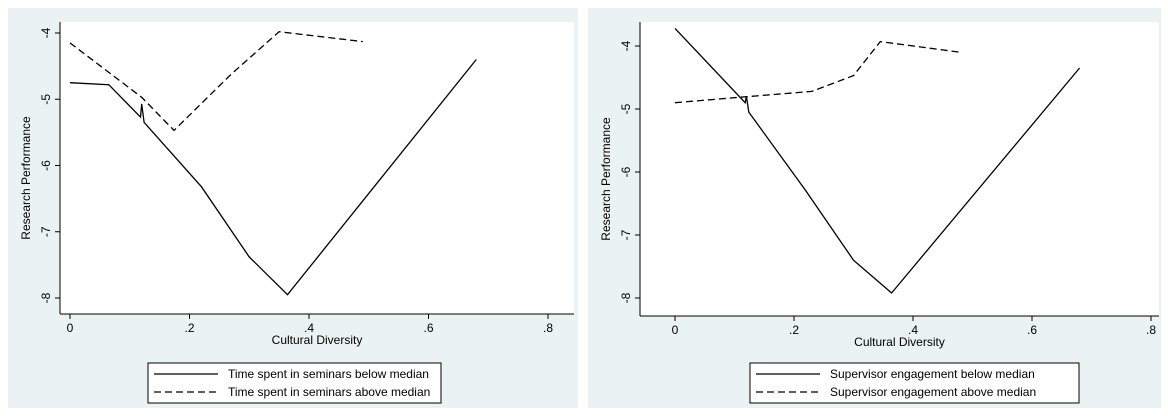 Image resolution: width=1168 pixels, height=416 pixels. What do you see at coordinates (328, 374) in the screenshot?
I see `legend-label: Time spent in seminars below median` at bounding box center [328, 374].